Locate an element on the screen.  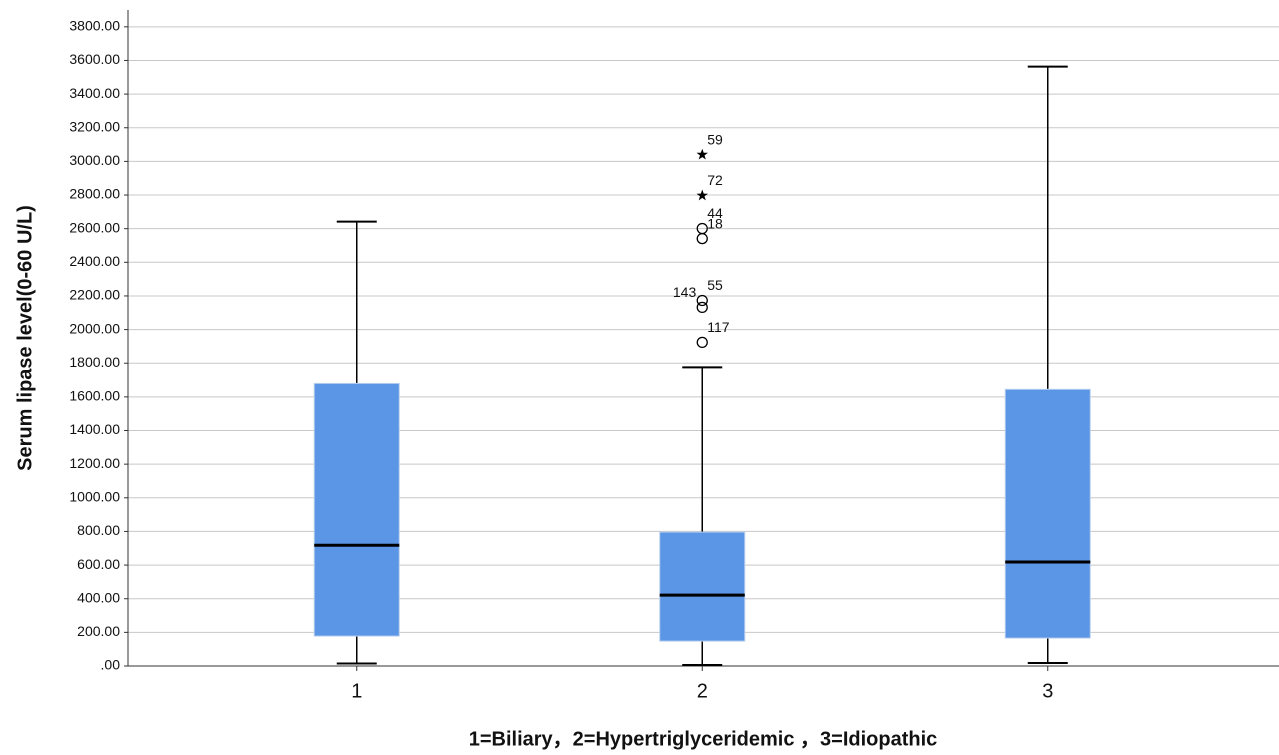
y-tick-label: 200.00 is located at coordinates (98, 631).